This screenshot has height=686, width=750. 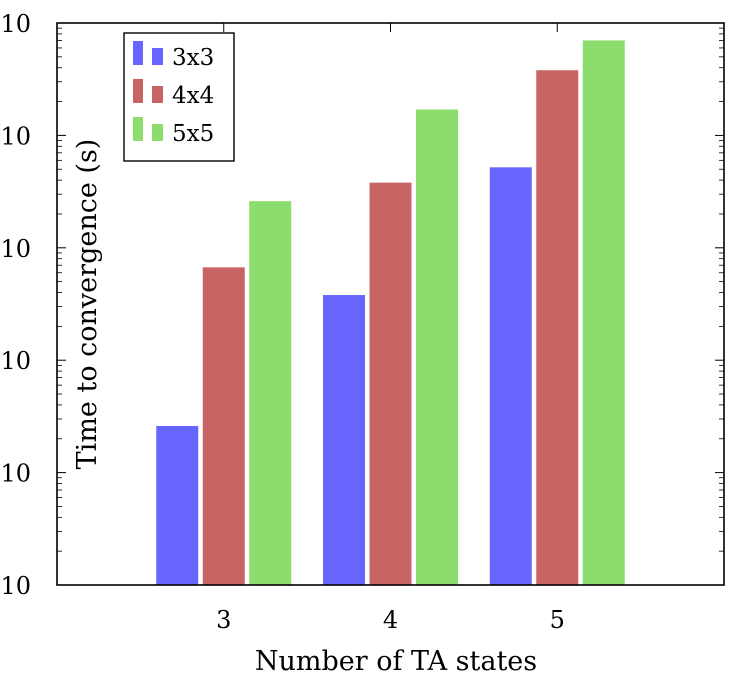 I want to click on legend-label-3x3: 3x3, so click(x=193, y=58).